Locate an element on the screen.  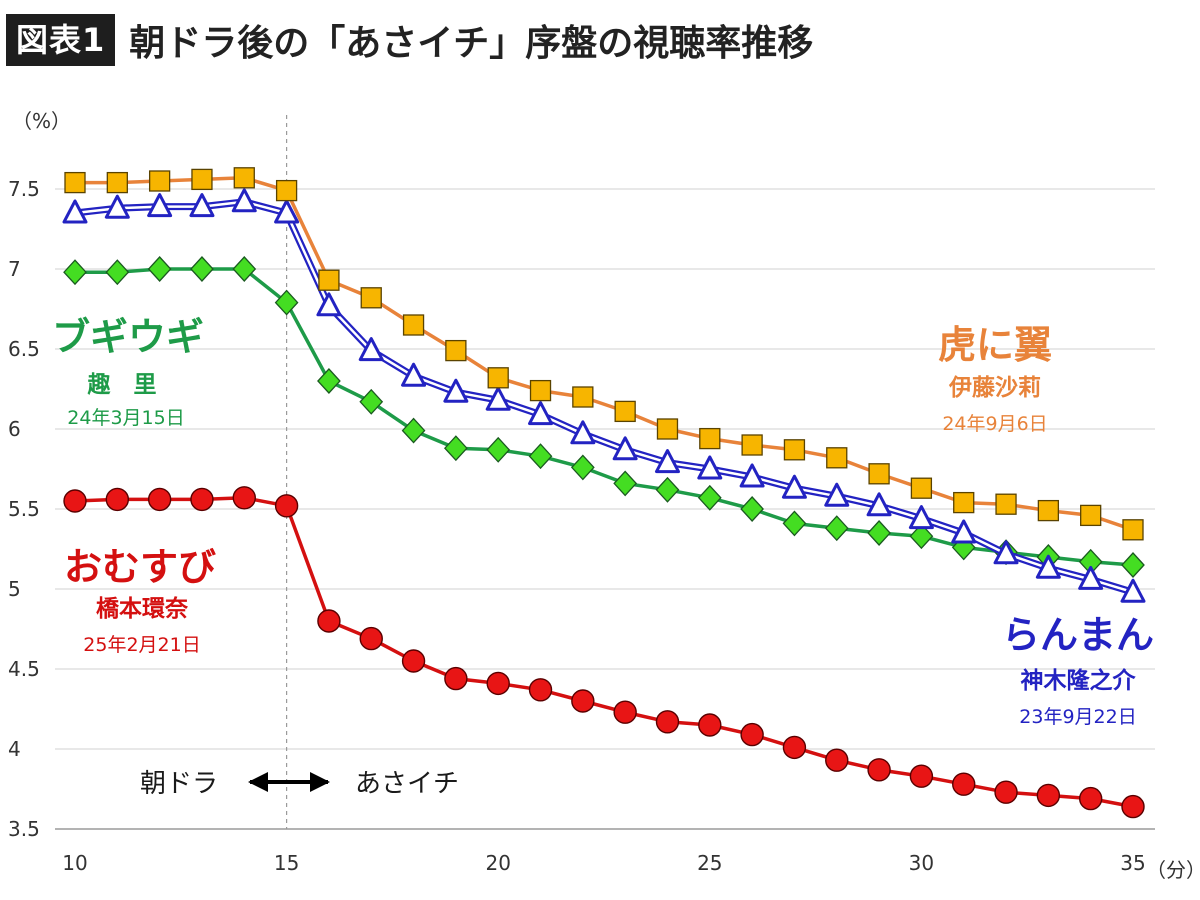
y-tick-label: 4.5 is located at coordinates (24, 669).